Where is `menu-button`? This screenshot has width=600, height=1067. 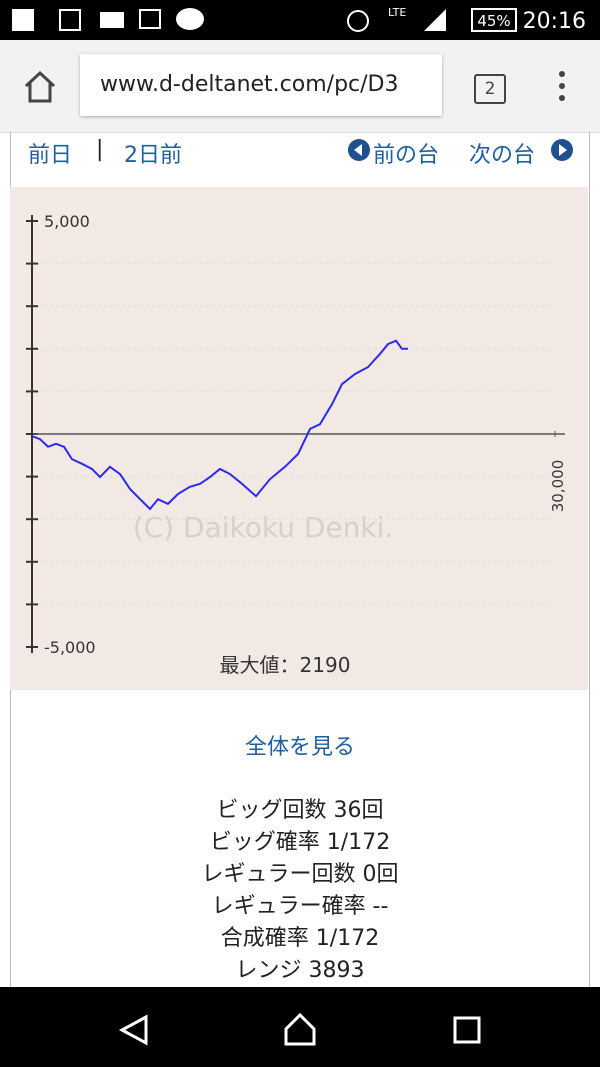 menu-button is located at coordinates (562, 88).